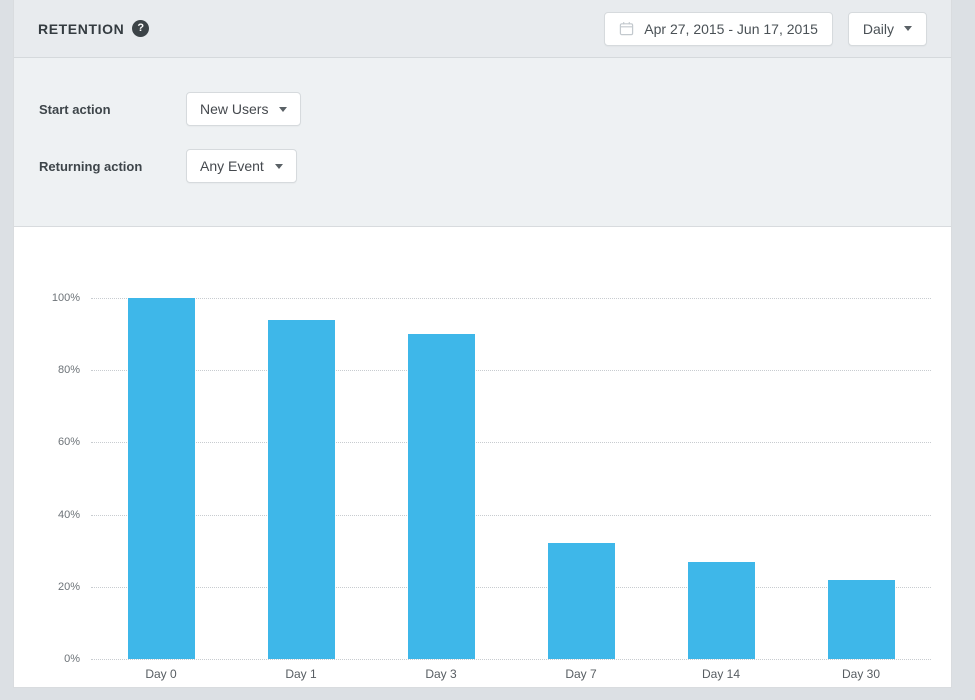  I want to click on calendar-icon, so click(626, 28).